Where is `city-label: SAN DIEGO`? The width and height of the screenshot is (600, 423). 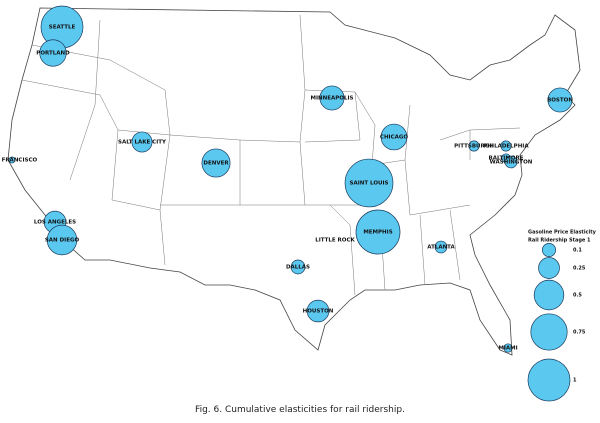 city-label: SAN DIEGO is located at coordinates (62, 241).